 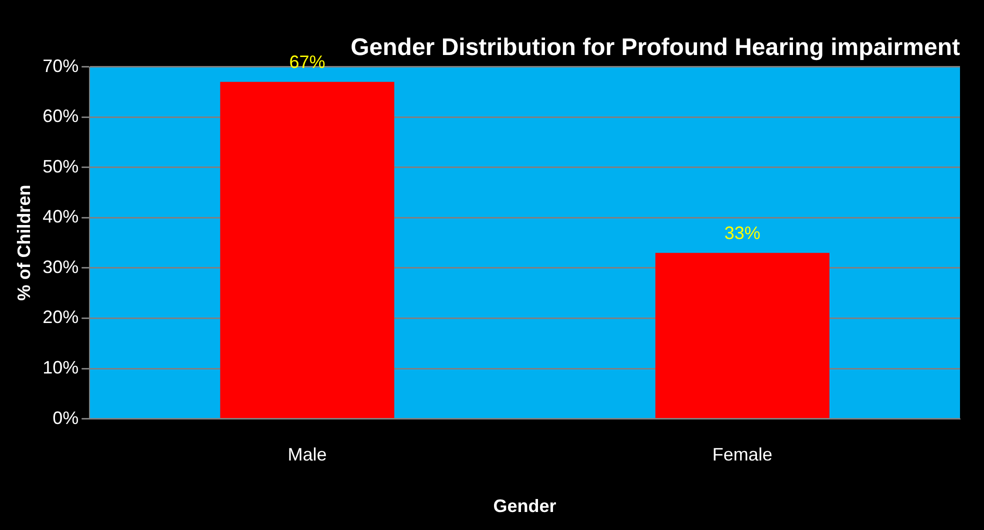 I want to click on x-tick-label: Female, so click(x=742, y=454).